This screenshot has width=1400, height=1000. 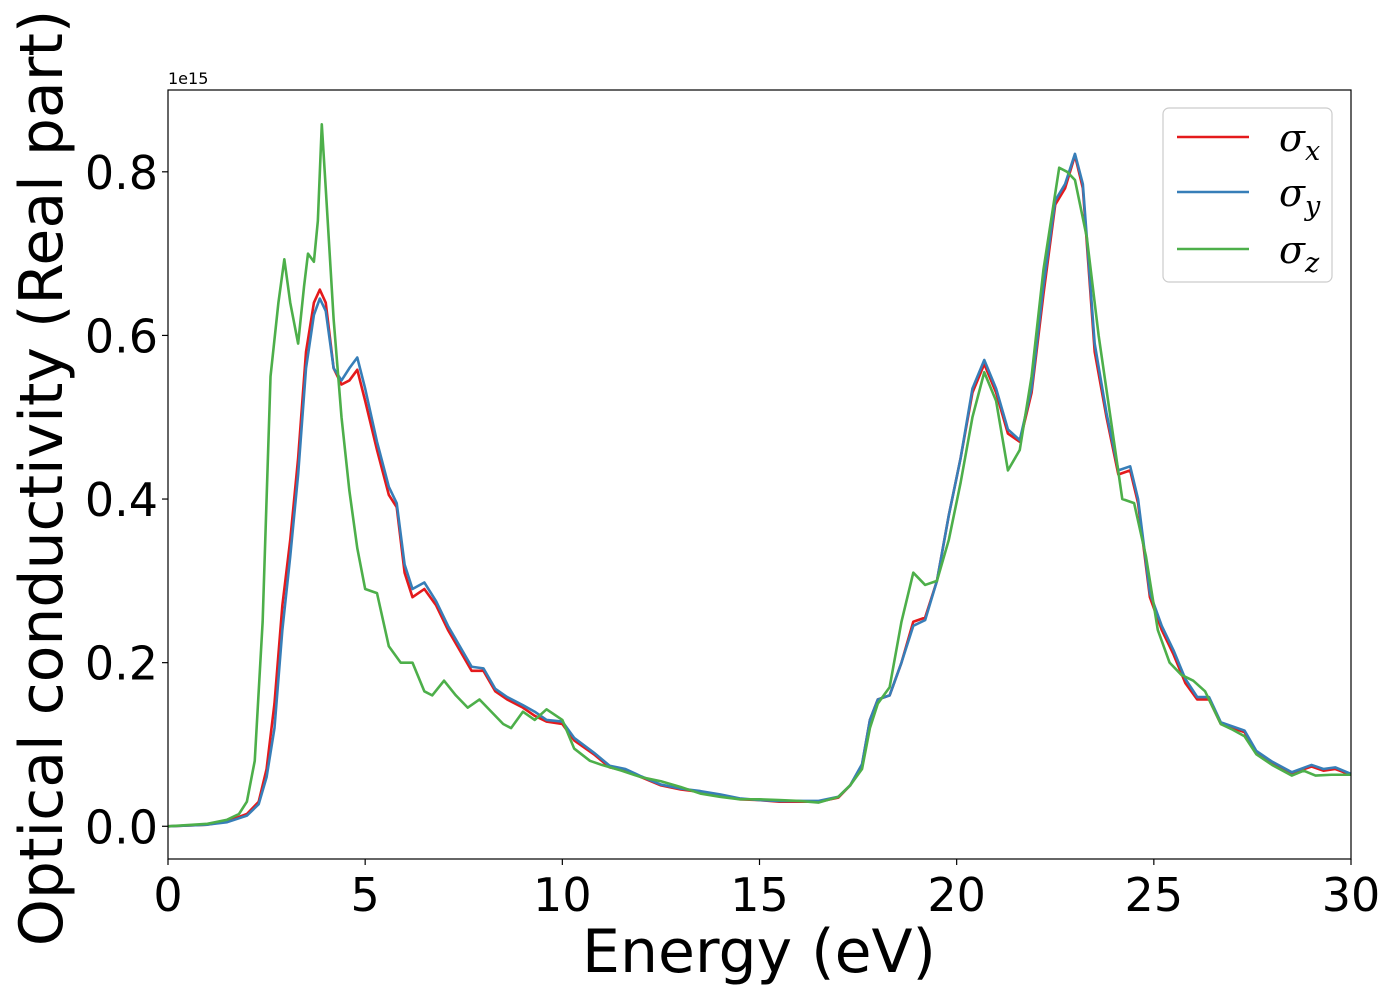 What do you see at coordinates (759, 895) in the screenshot?
I see `x-tick-label: 15` at bounding box center [759, 895].